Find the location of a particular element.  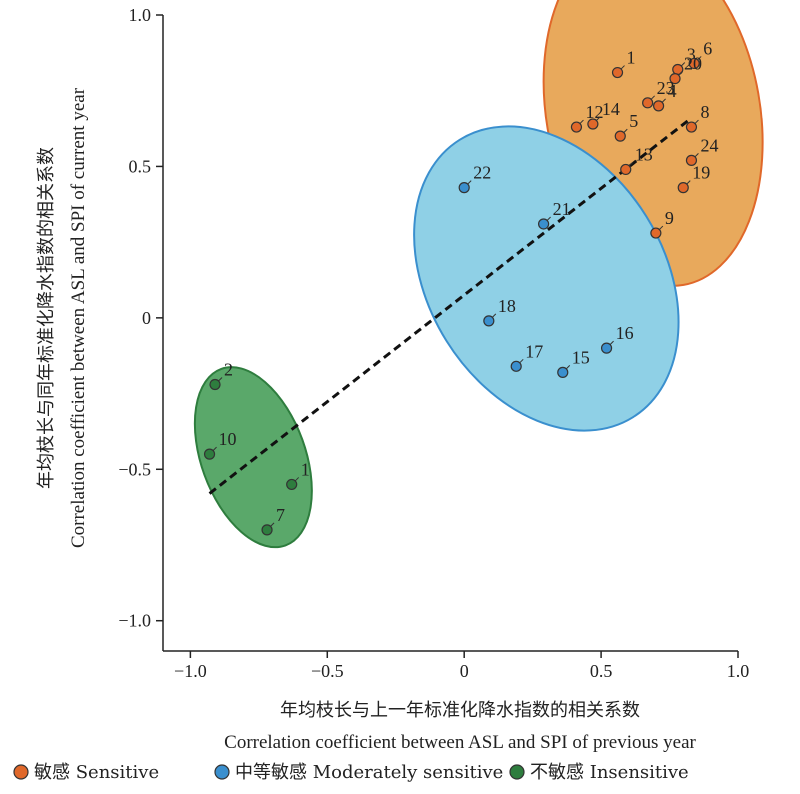

point-label: 14 is located at coordinates (611, 109).